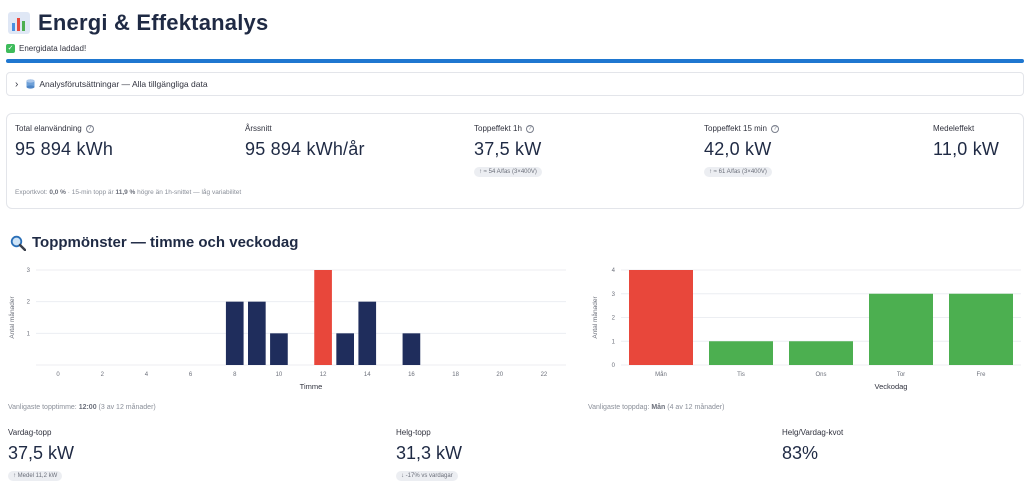 The height and width of the screenshot is (492, 1024). Describe the element at coordinates (153, 22) in the screenshot. I see `page-title: Energi & Effektanalys` at that location.